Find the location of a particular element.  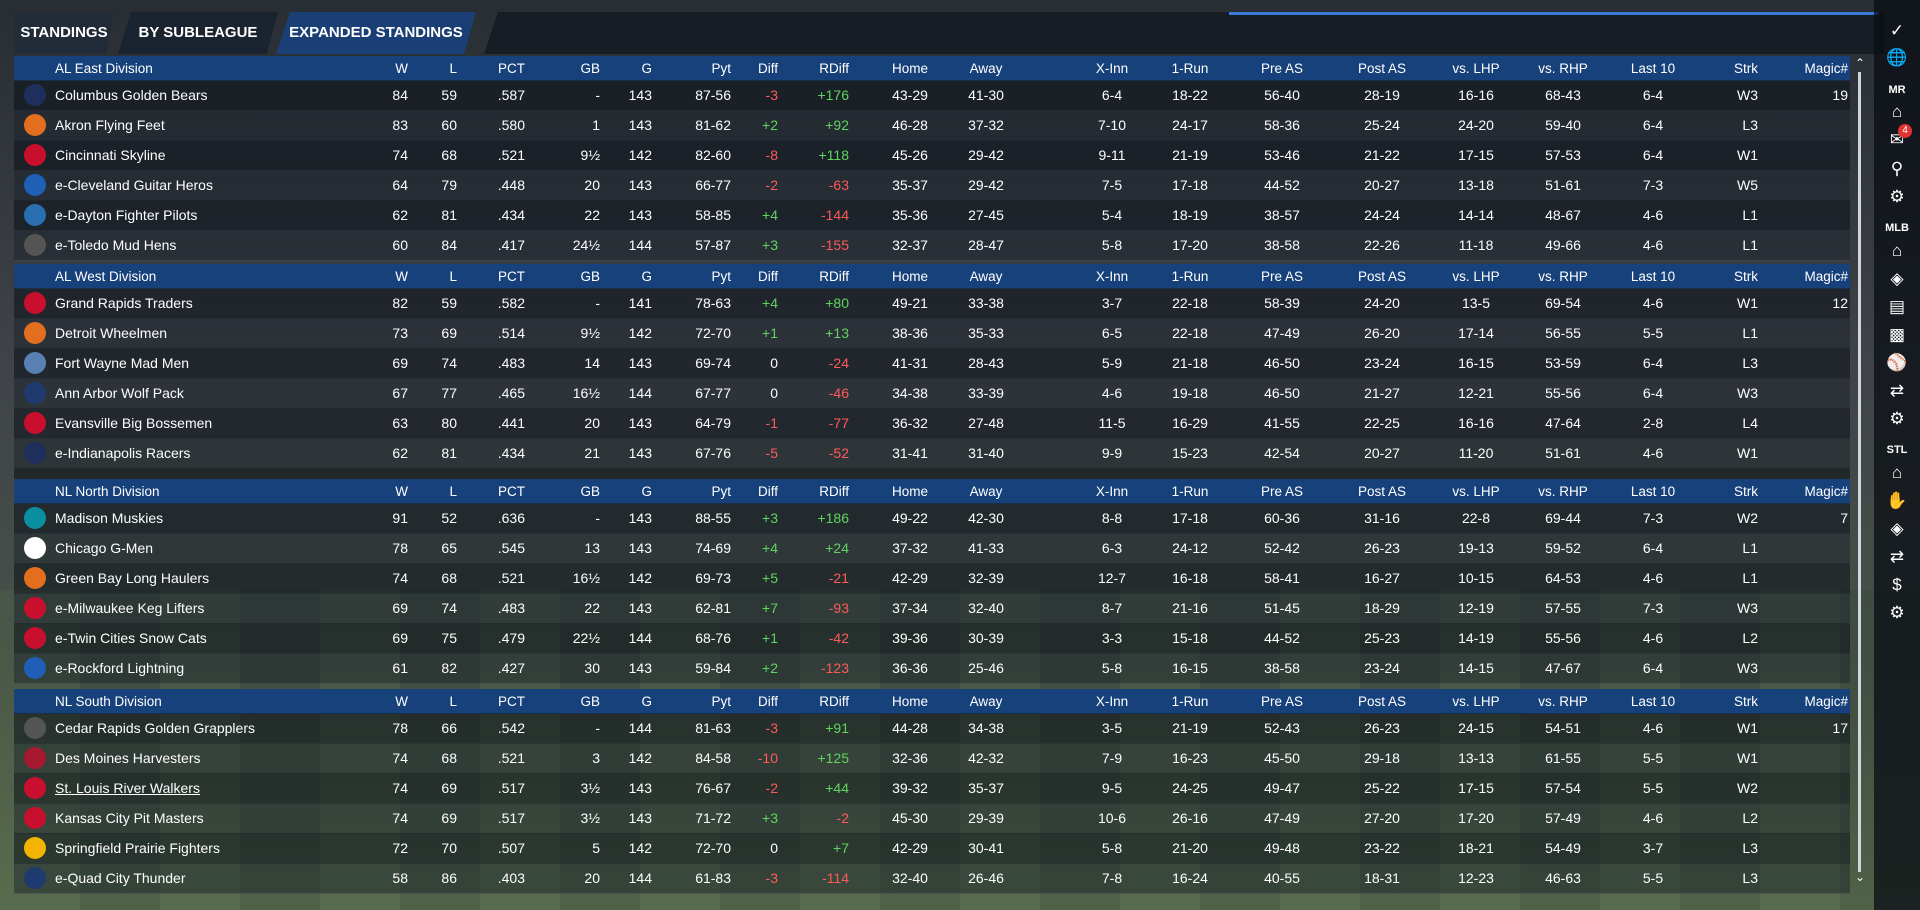

team-name: e-Dayton Fighter Pilots is located at coordinates (126, 215).